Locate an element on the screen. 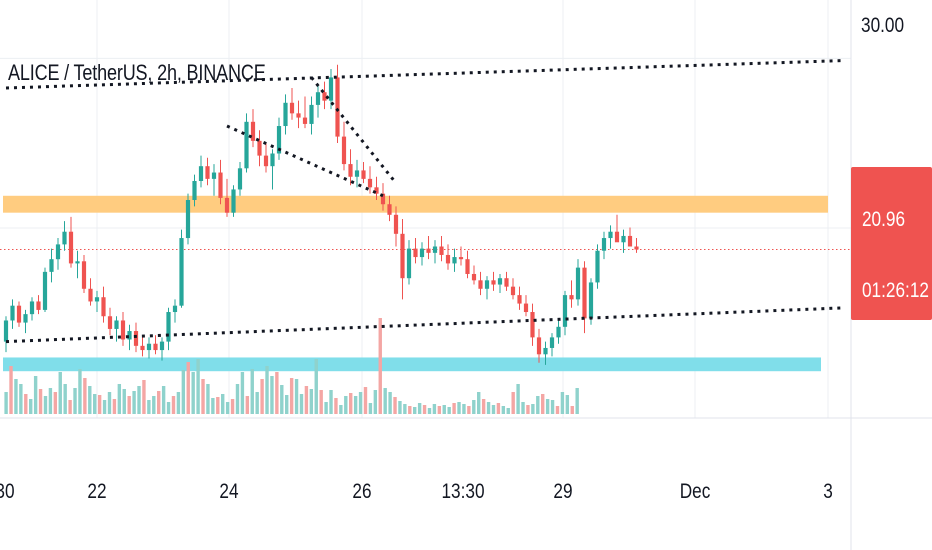 The width and height of the screenshot is (932, 550). time-axis-label: Dec is located at coordinates (695, 492).